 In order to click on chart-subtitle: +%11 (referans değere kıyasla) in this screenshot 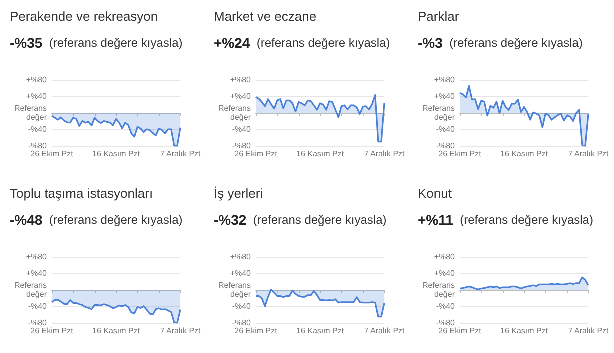, I will do `click(506, 220)`.